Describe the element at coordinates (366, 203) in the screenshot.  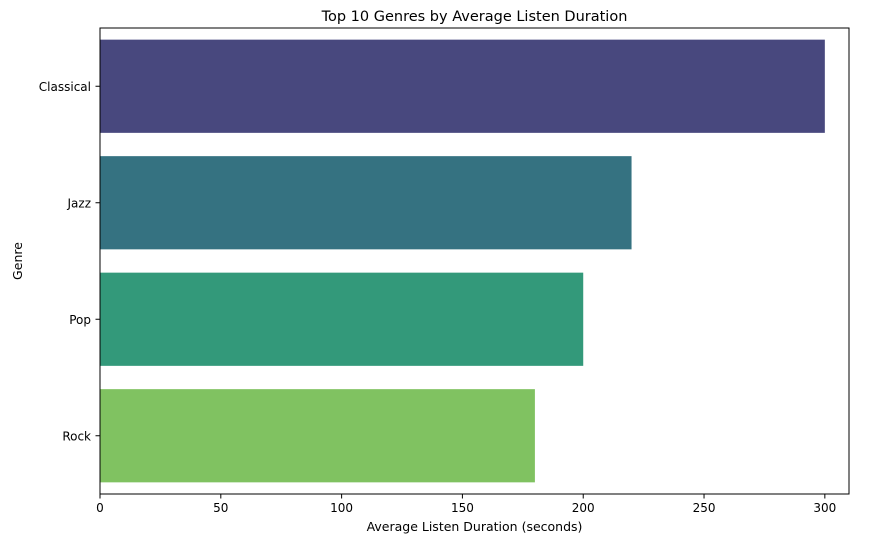
I see `bar-jazz` at that location.